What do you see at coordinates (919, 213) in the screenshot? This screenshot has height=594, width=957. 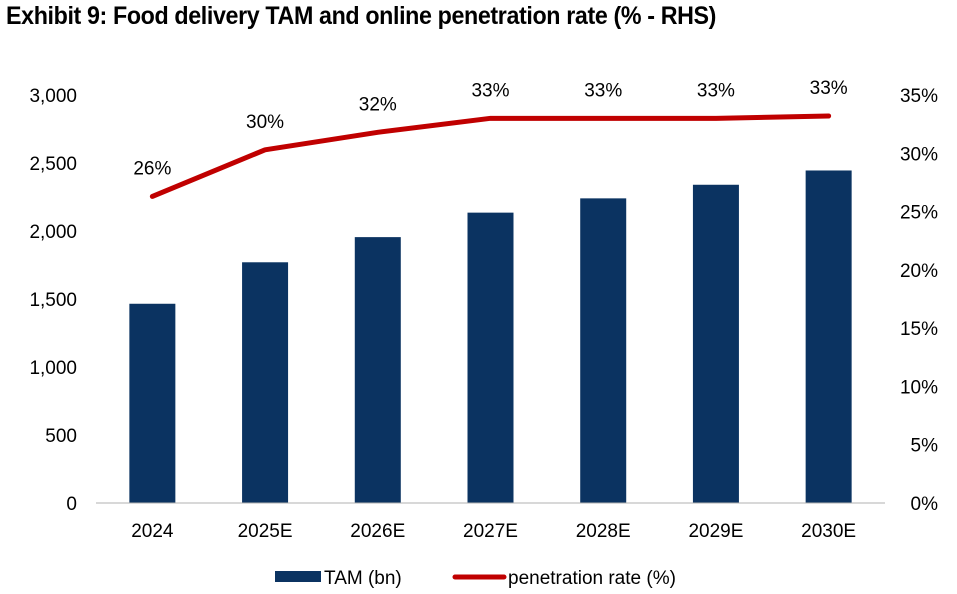 I see `right-axis-tick-label: 25%` at bounding box center [919, 213].